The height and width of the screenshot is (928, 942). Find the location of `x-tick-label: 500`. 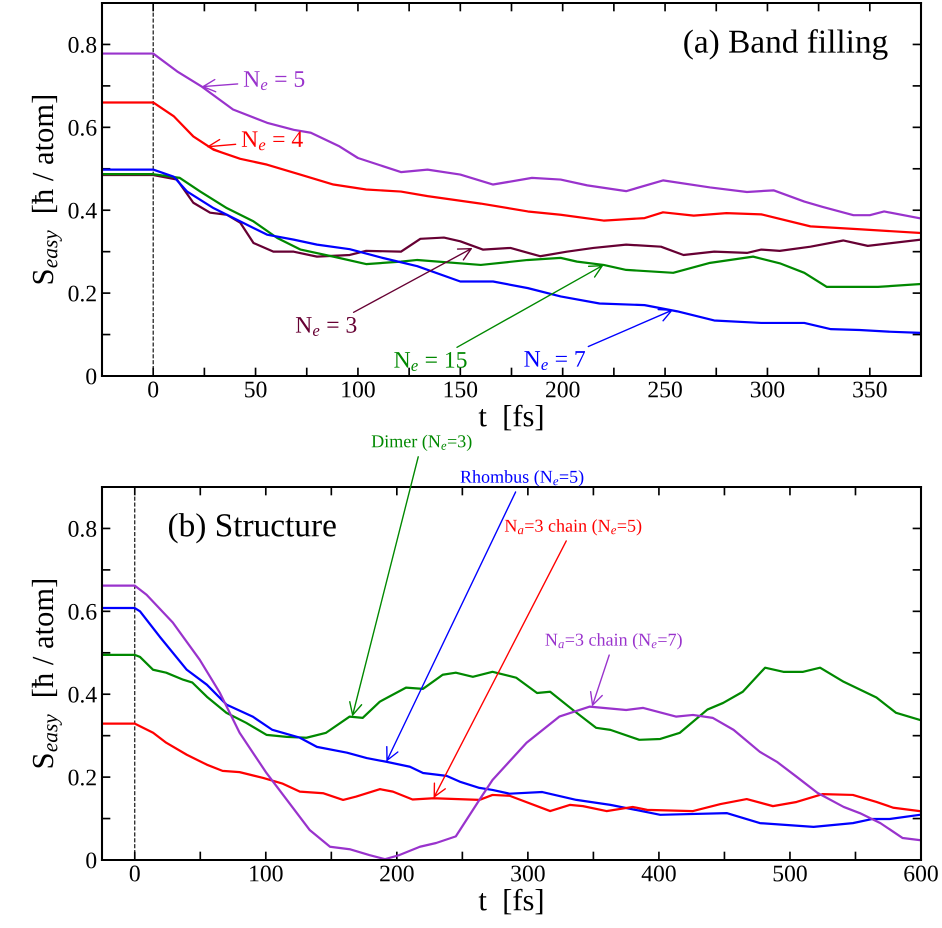

x-tick-label: 500 is located at coordinates (790, 874).